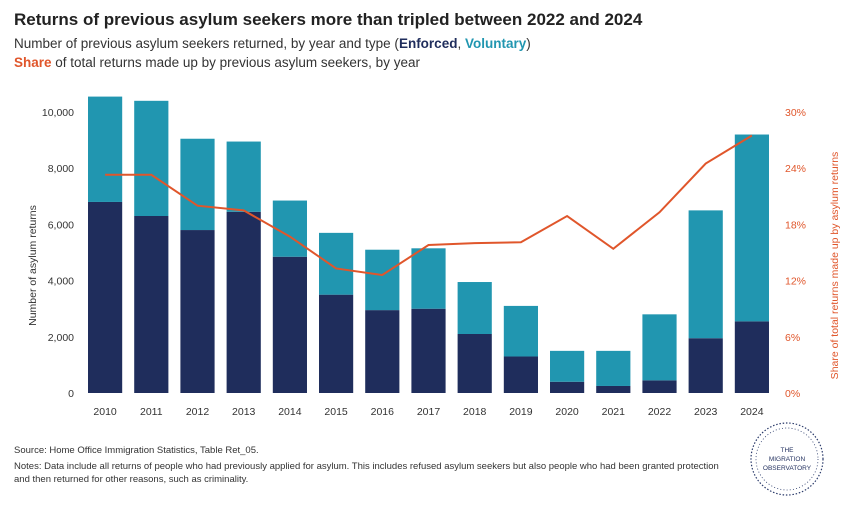 Image resolution: width=850 pixels, height=505 pixels. Describe the element at coordinates (61, 169) in the screenshot. I see `y-tick-8000: 8,000` at that location.